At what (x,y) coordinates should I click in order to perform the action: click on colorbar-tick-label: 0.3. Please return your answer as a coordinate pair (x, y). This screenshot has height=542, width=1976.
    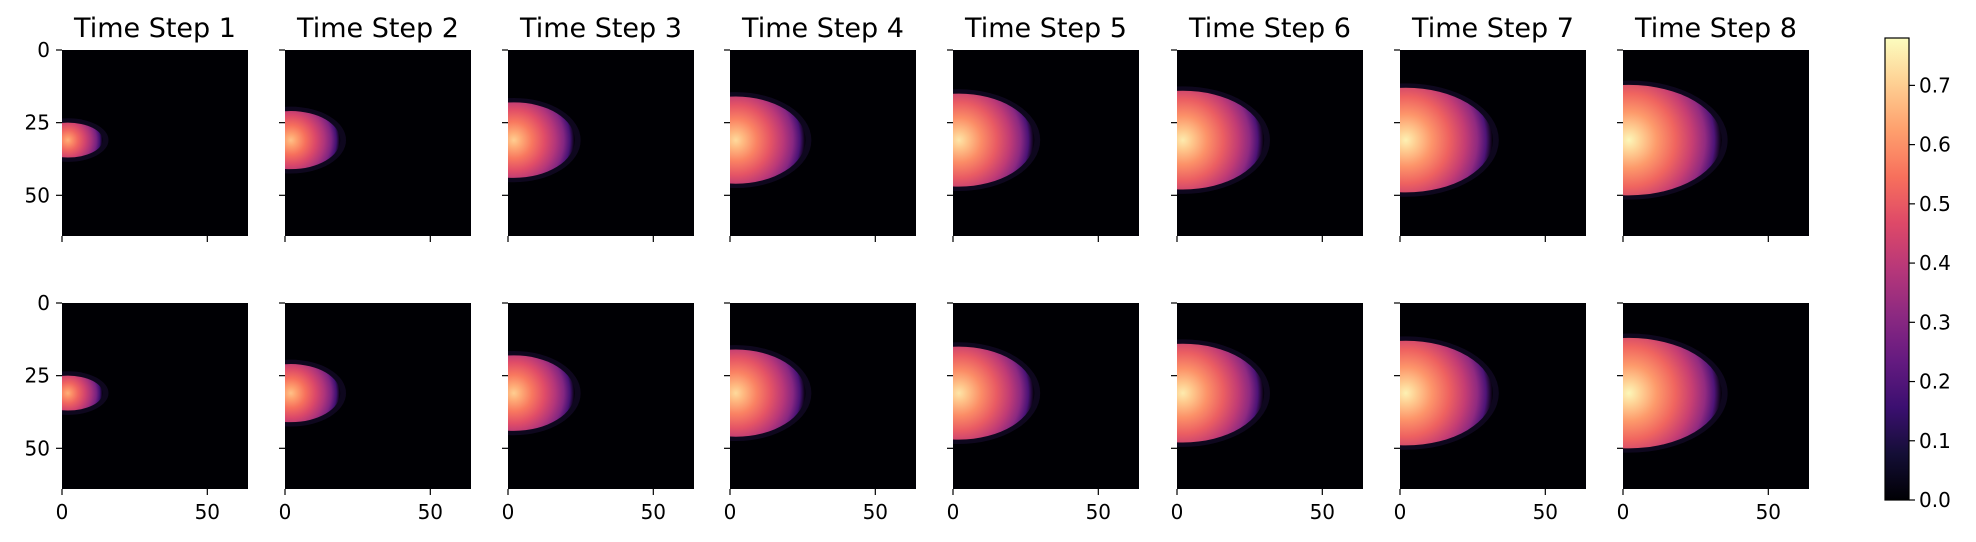
    Looking at the image, I should click on (1935, 322).